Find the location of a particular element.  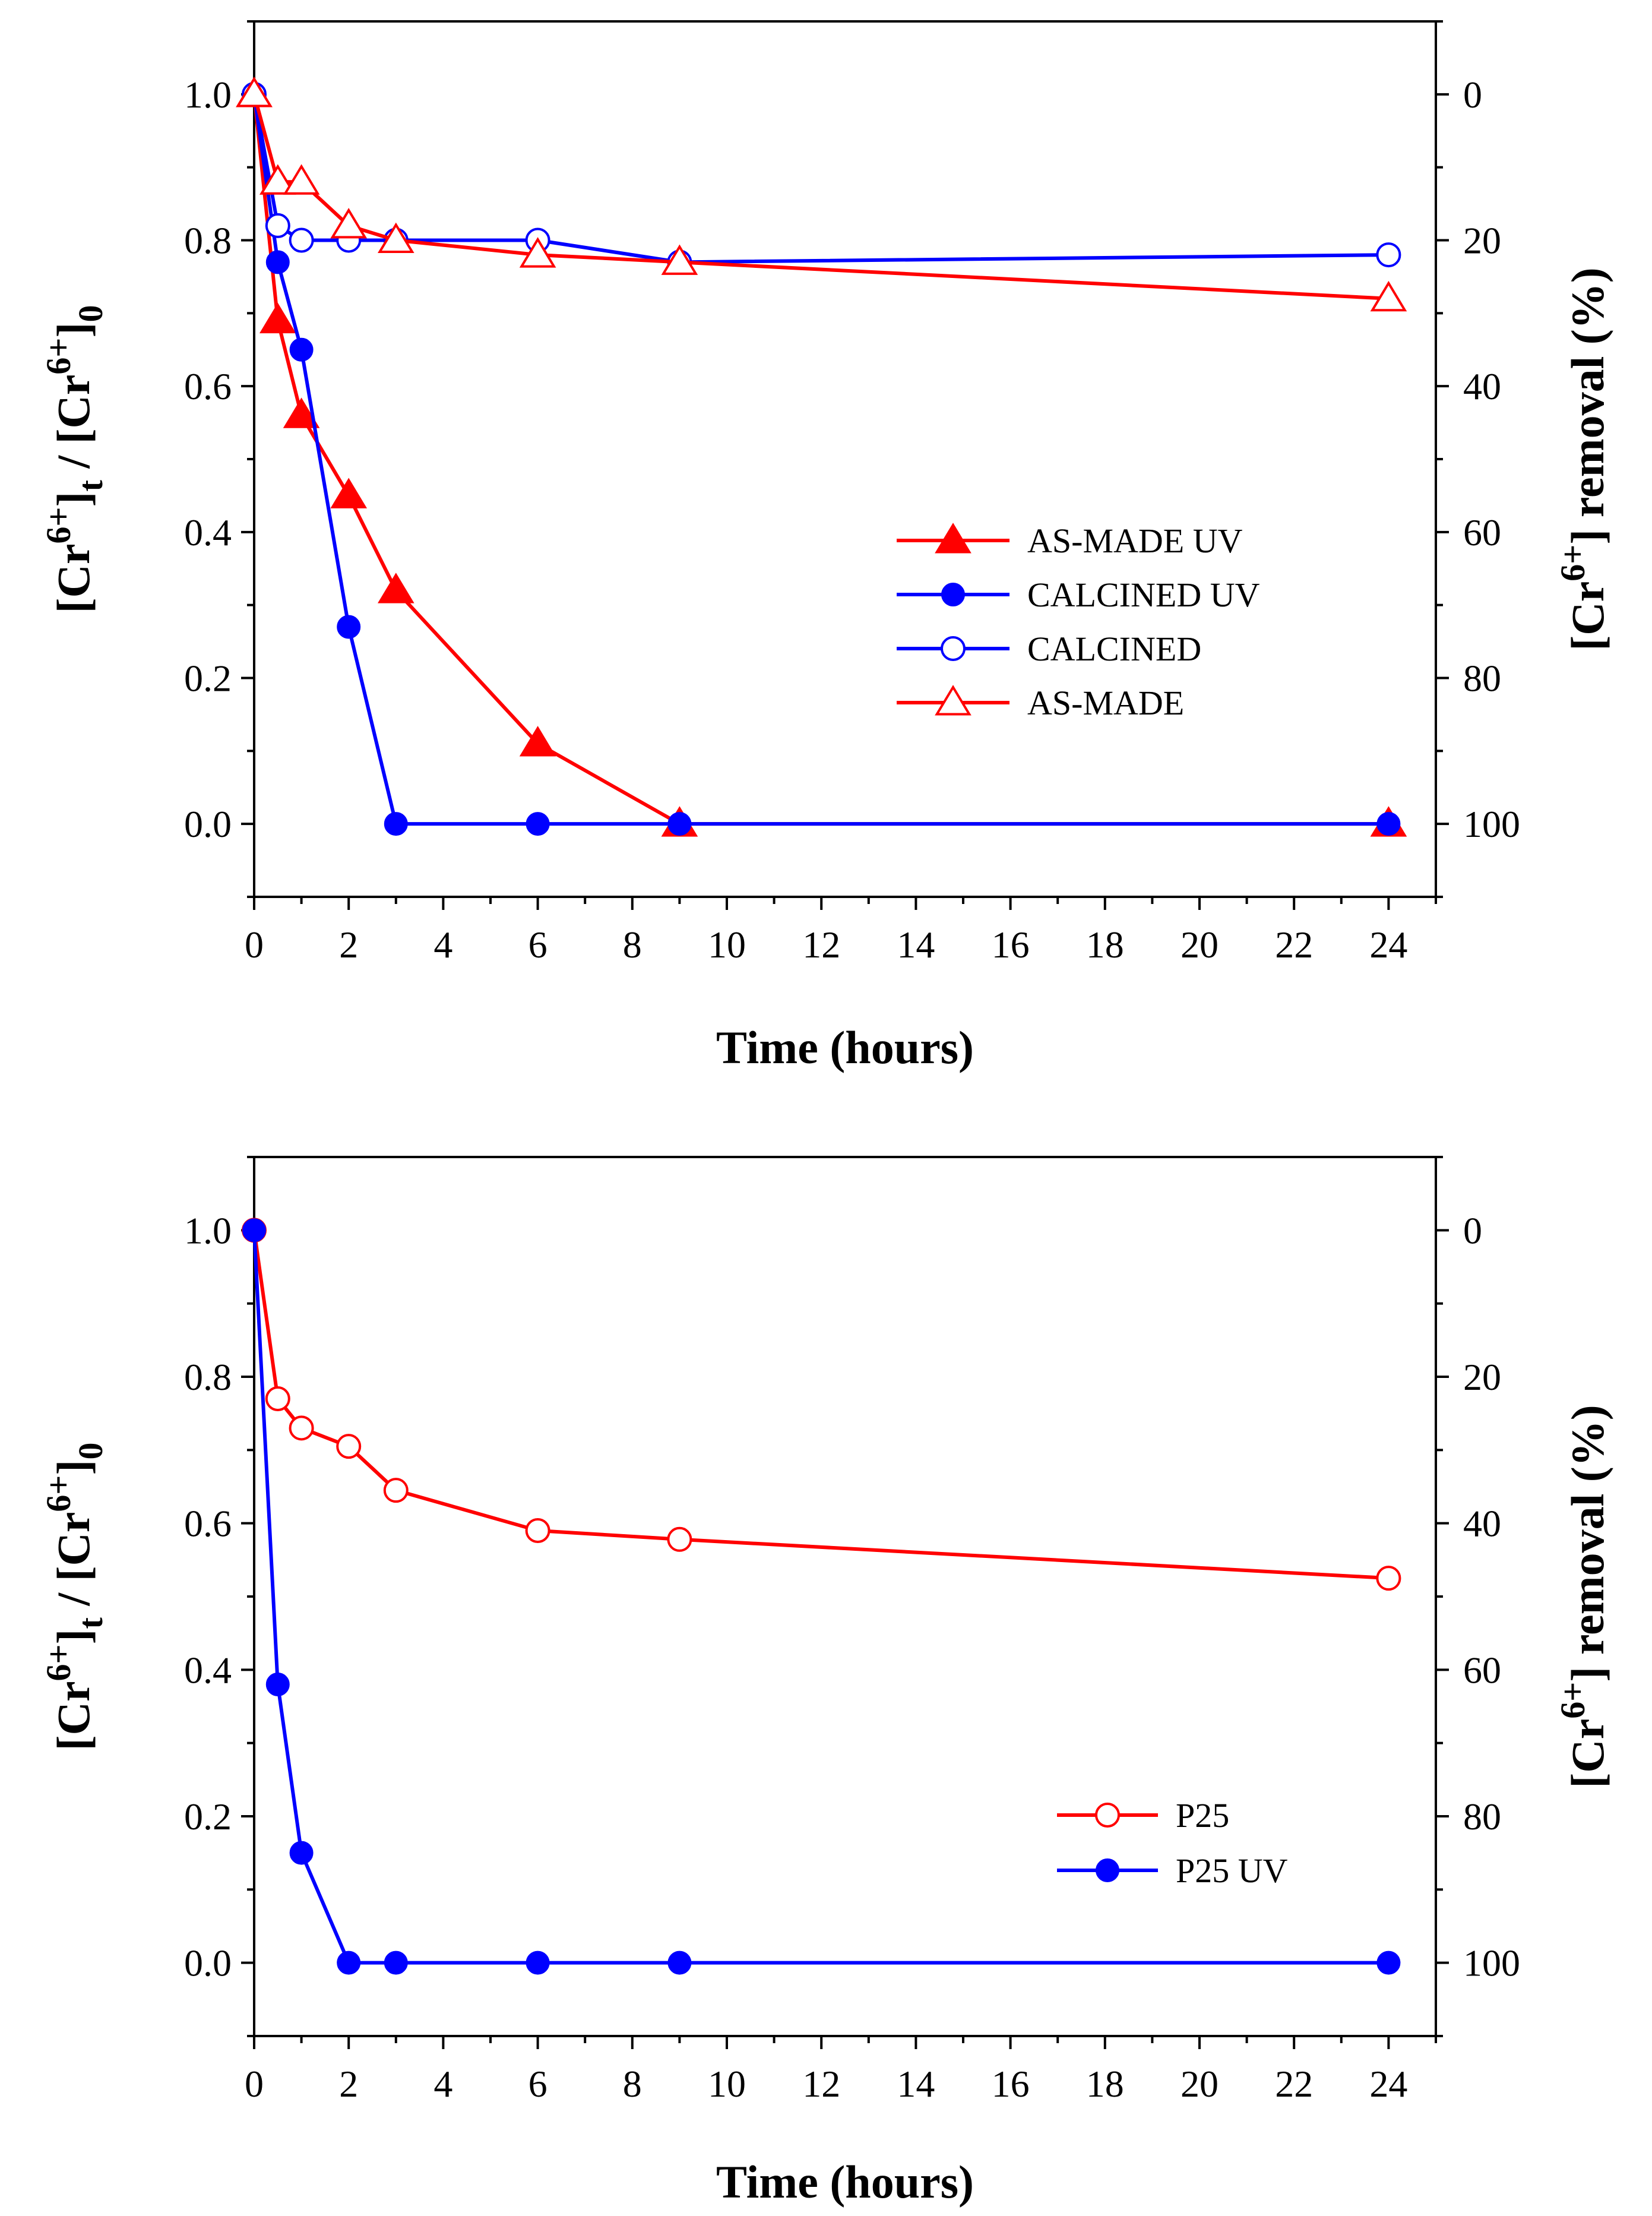

series-p25 is located at coordinates (821, 1404).